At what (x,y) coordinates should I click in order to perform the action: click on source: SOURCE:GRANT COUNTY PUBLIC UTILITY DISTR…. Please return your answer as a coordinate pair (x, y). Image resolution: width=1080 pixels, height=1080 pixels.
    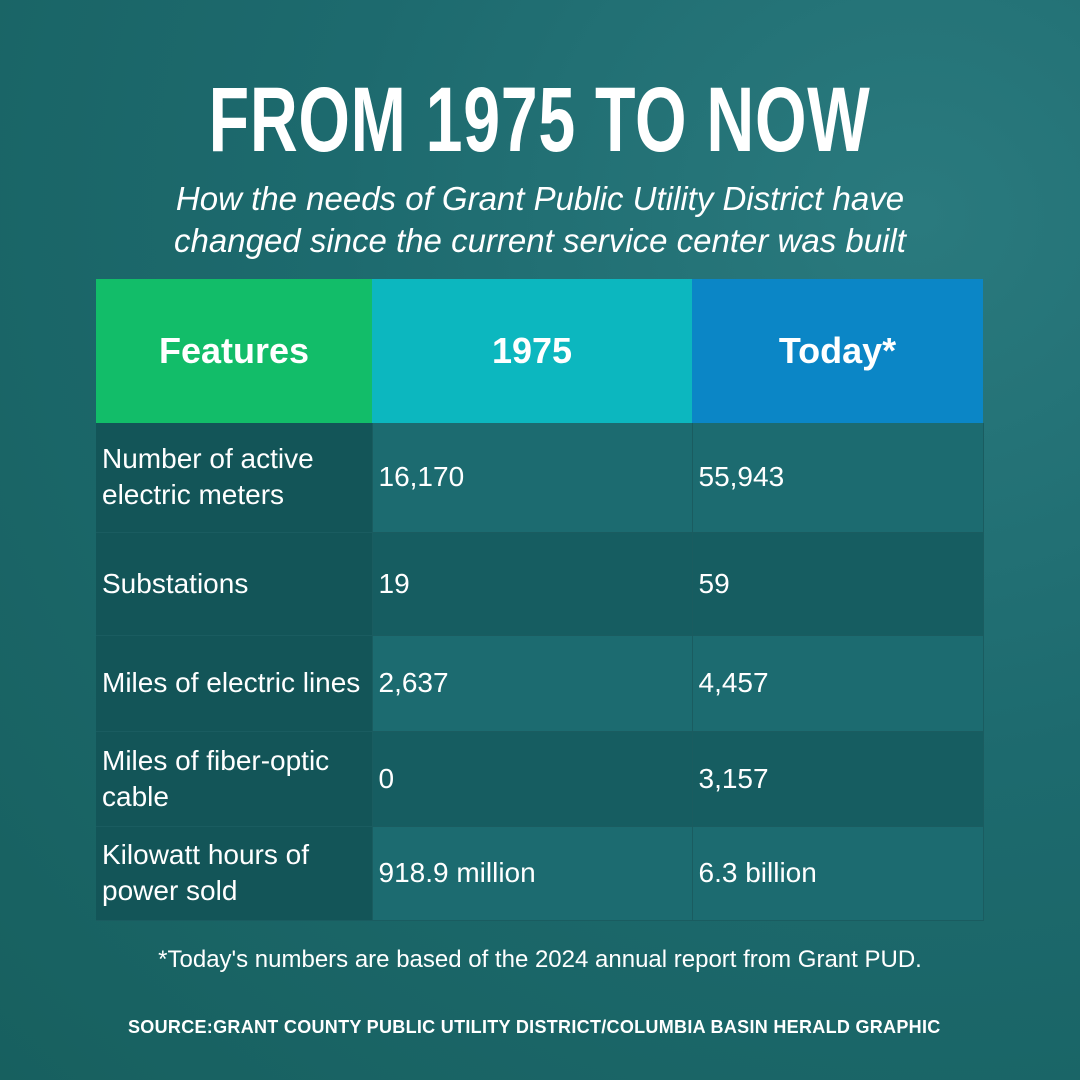
    Looking at the image, I should click on (534, 1027).